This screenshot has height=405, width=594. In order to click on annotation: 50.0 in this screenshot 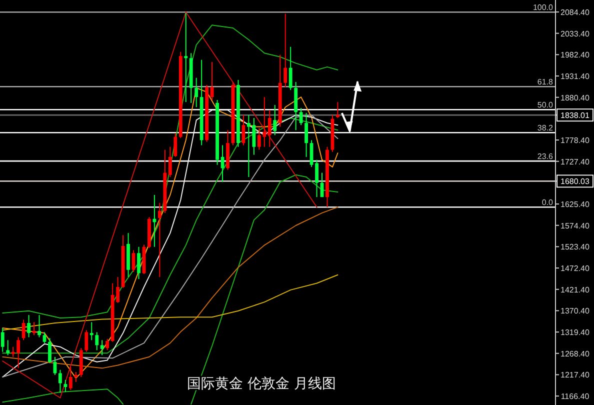, I will do `click(545, 105)`.